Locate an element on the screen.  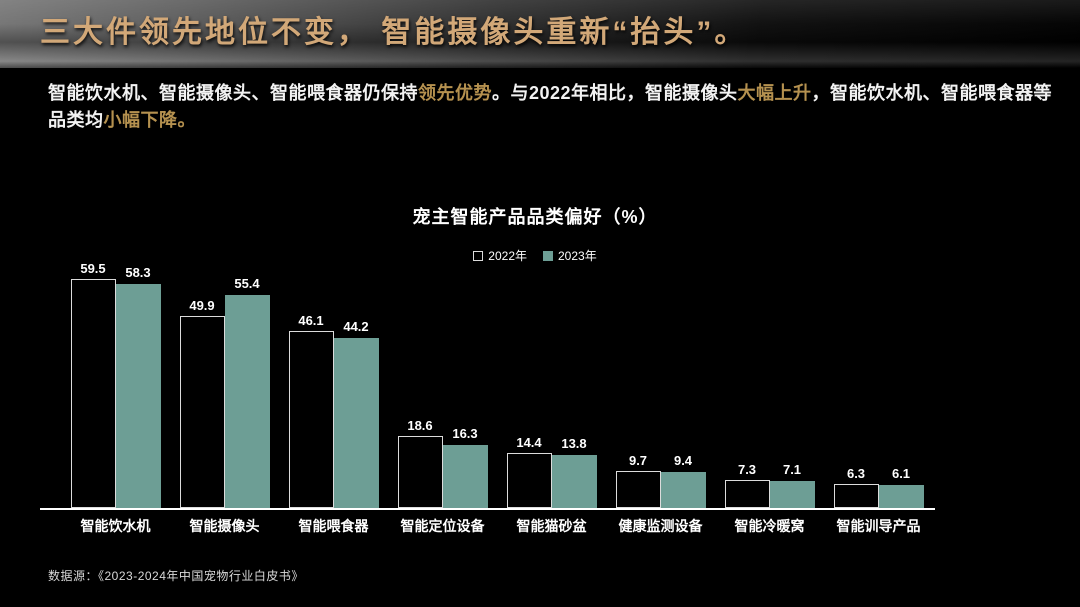
bar-value-label: 9.7 is located at coordinates (638, 460).